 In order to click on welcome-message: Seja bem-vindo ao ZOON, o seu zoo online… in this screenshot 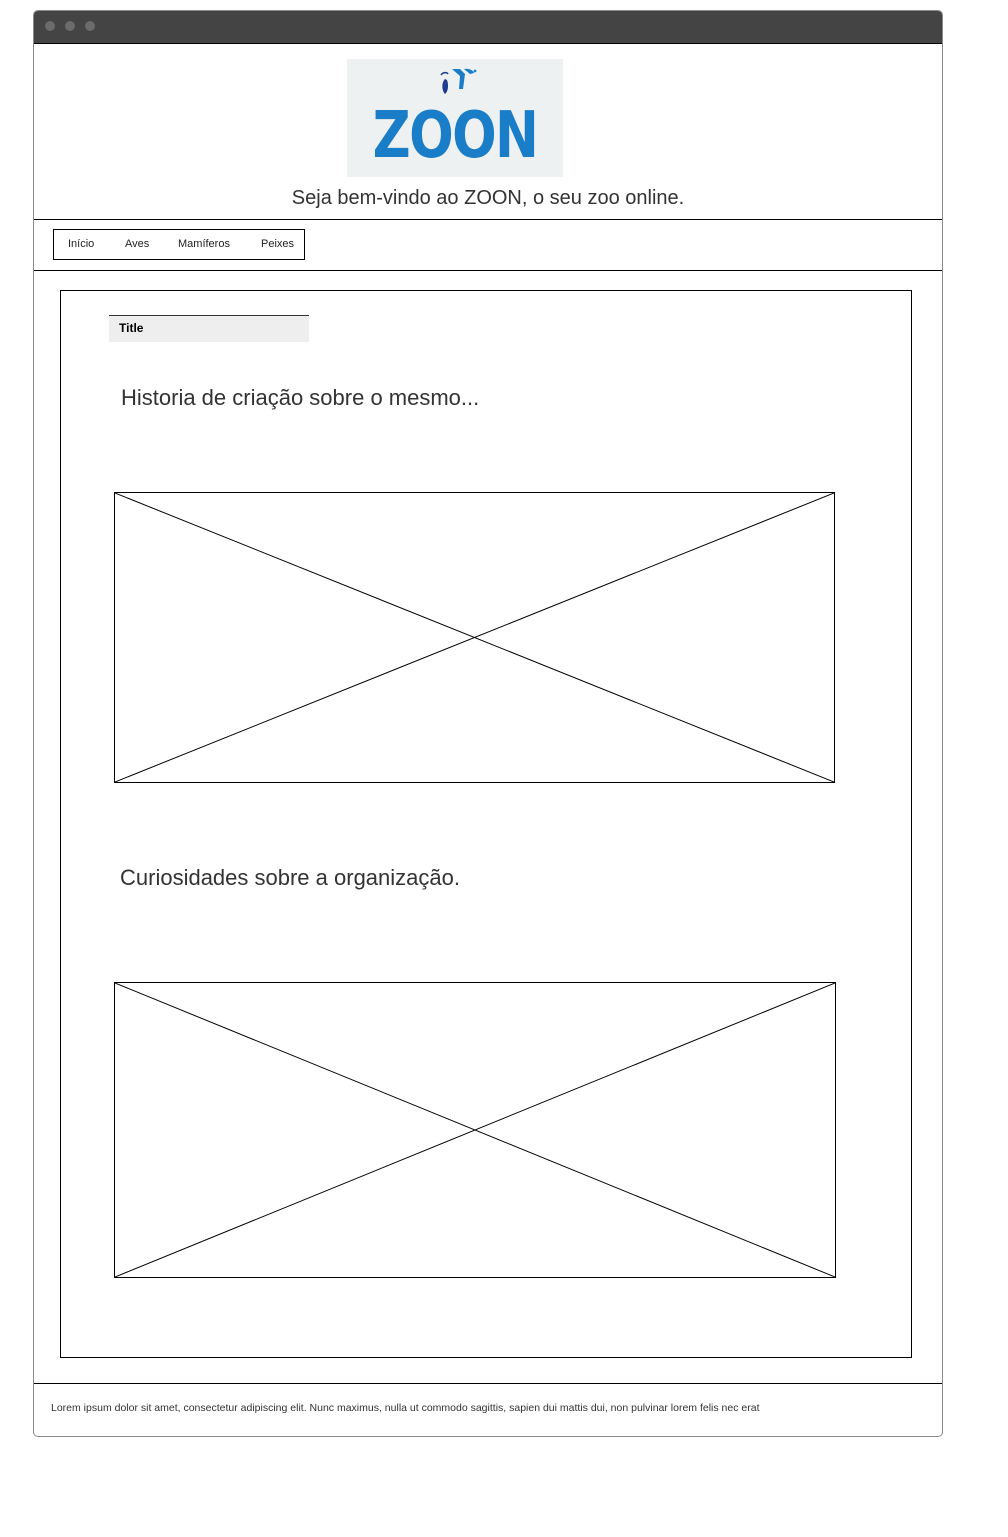, I will do `click(488, 198)`.